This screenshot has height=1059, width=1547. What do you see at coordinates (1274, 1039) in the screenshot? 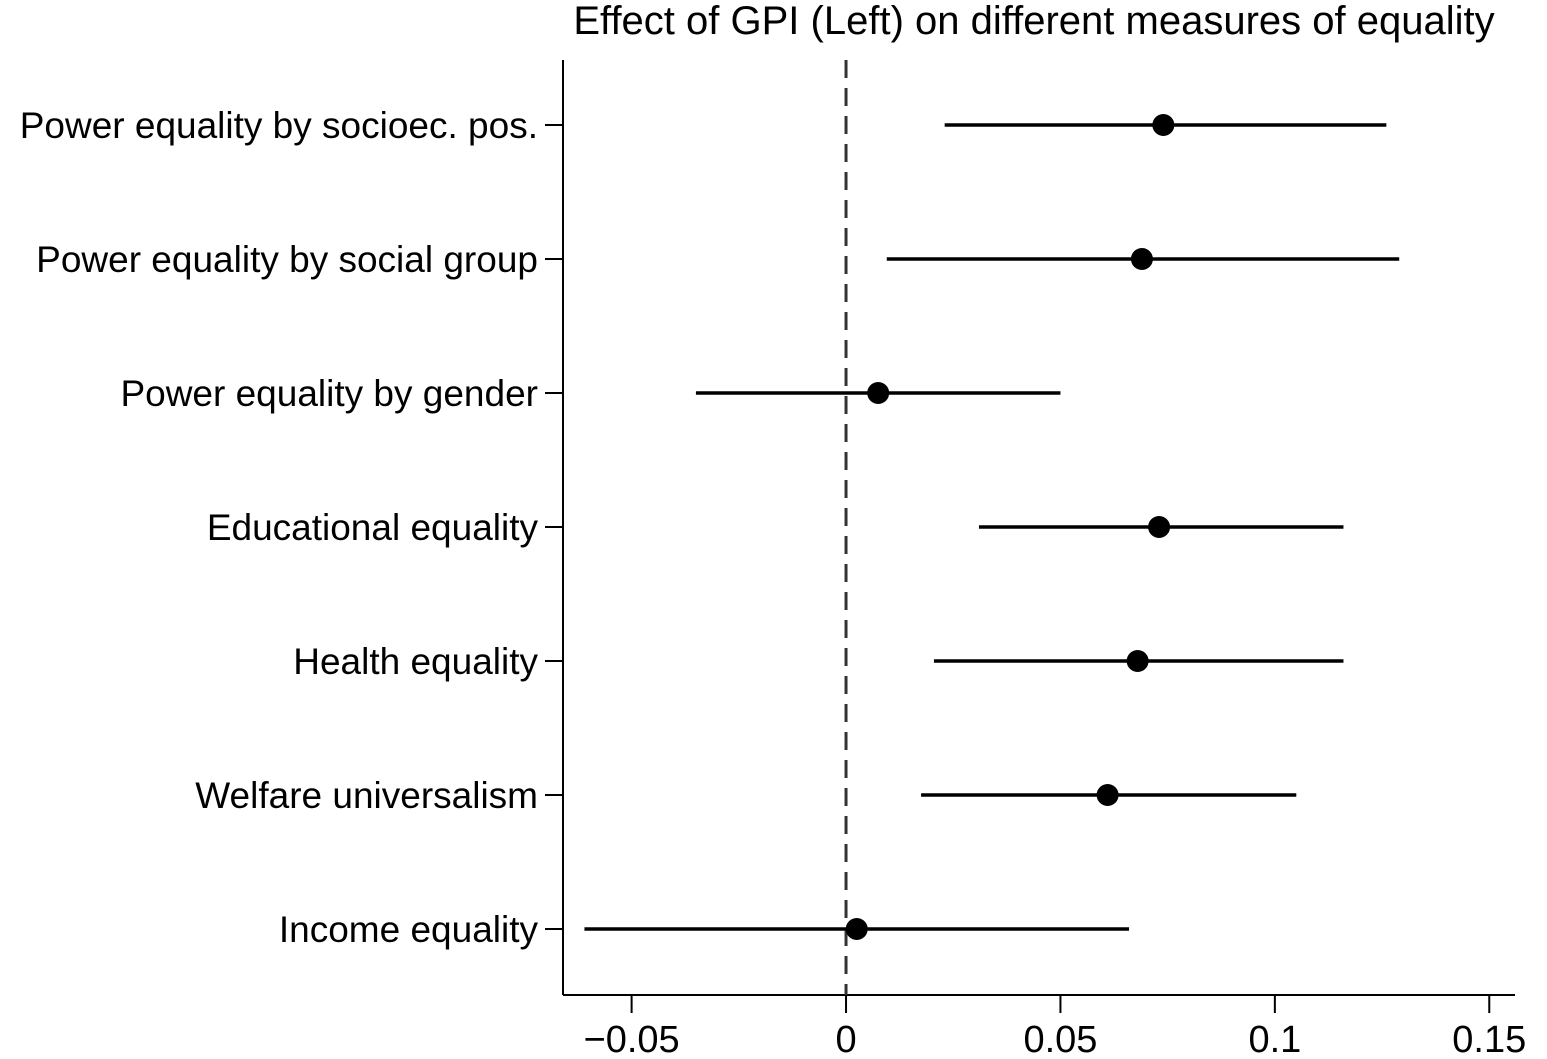
I see `x-tick-label: 0.1` at bounding box center [1274, 1039].